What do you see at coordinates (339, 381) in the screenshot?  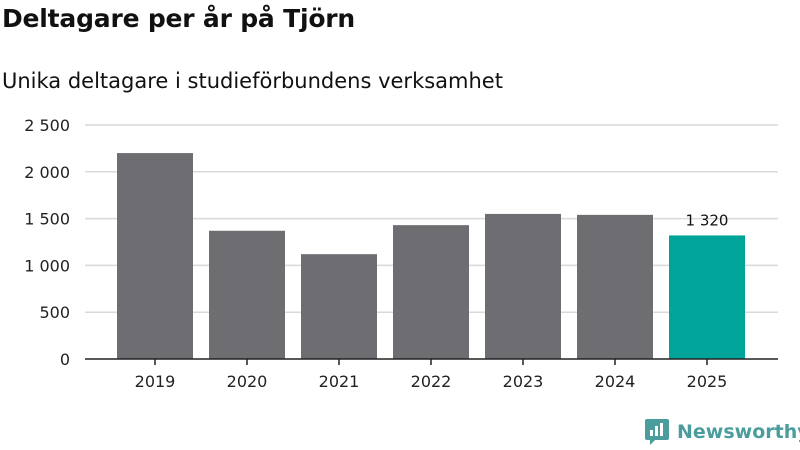 I see `x-tick-label: 2021` at bounding box center [339, 381].